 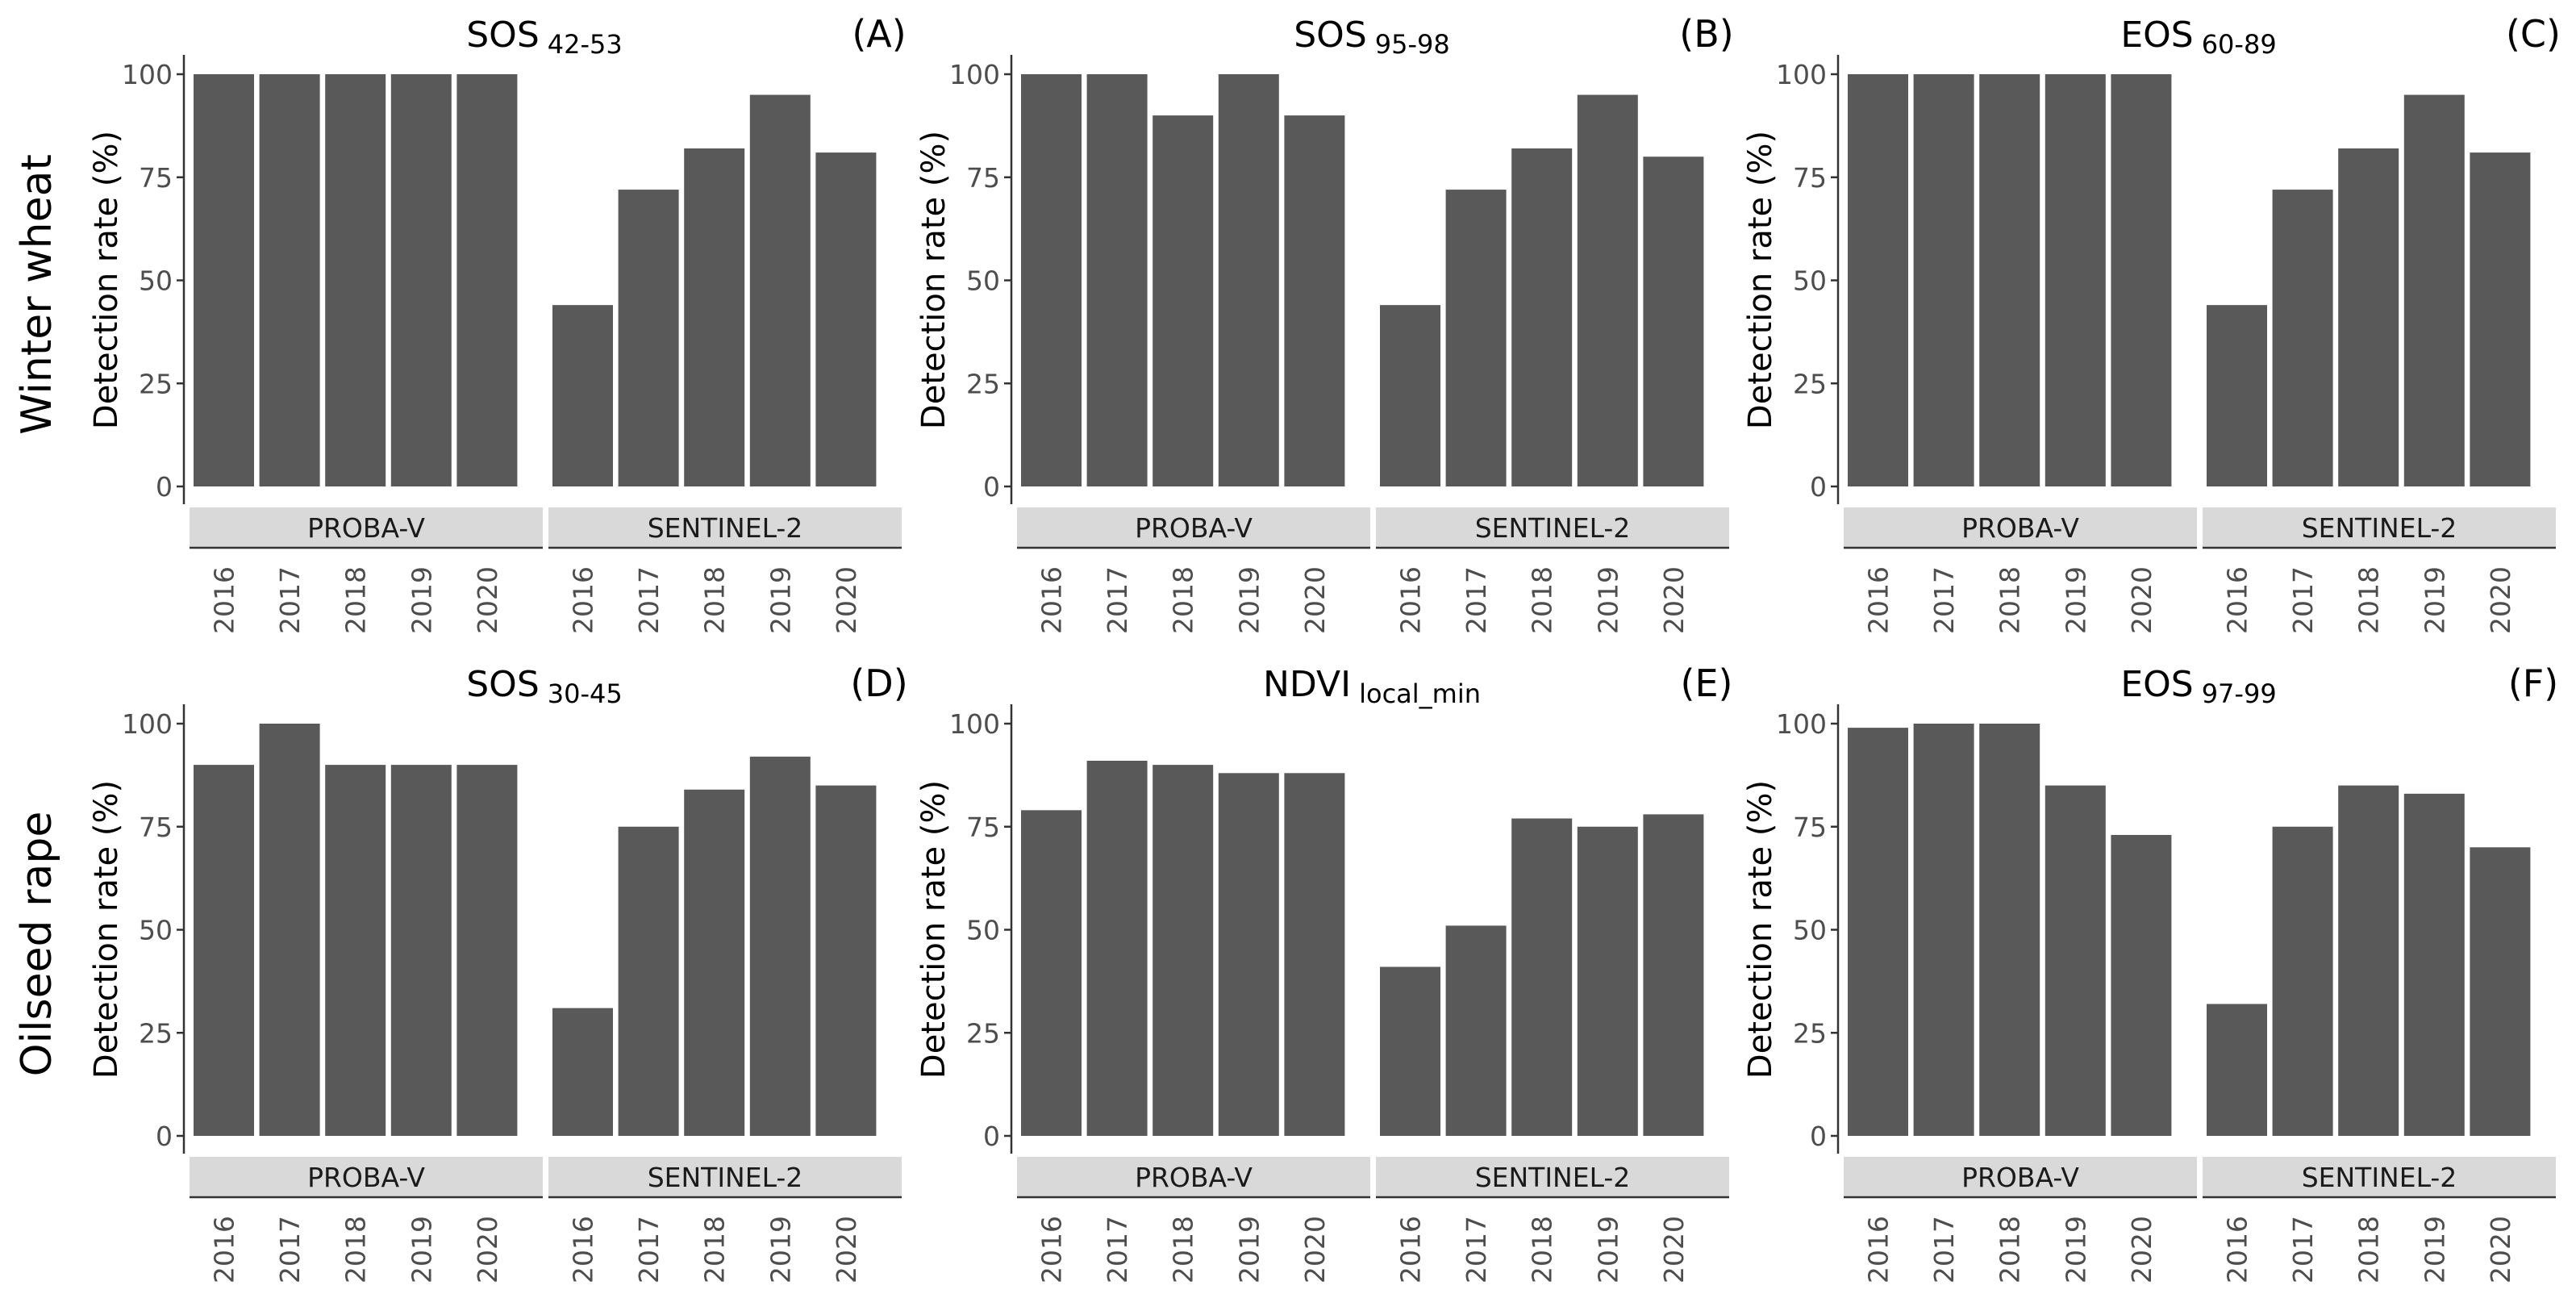 I want to click on panel-title-subscript: 42-53, so click(x=585, y=44).